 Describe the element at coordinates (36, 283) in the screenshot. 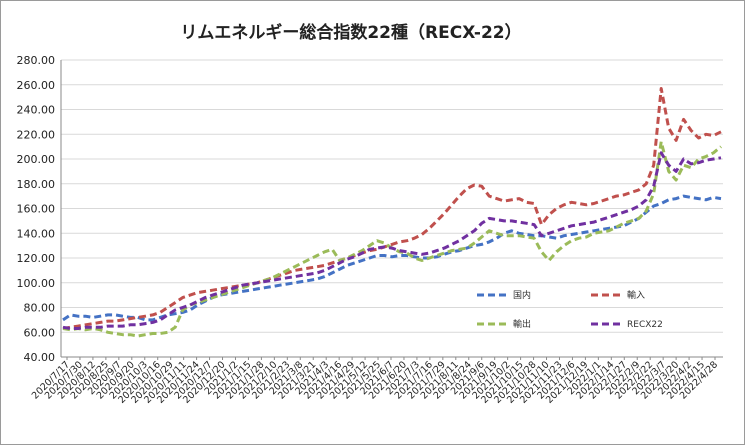

I see `y-tick-label: 100.00` at that location.